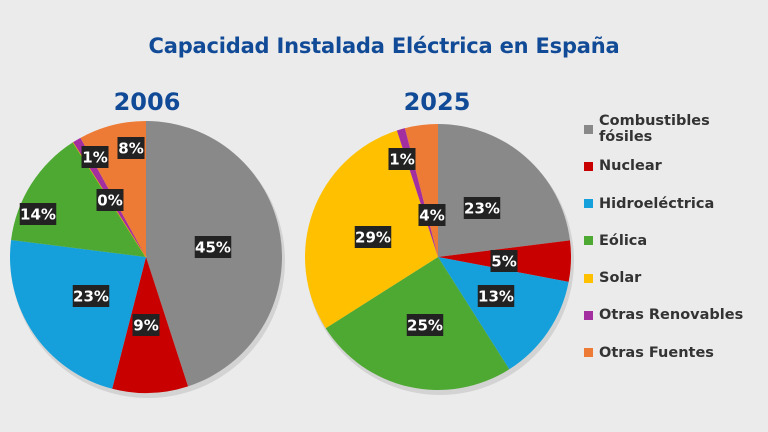 Image resolution: width=768 pixels, height=432 pixels. What do you see at coordinates (676, 278) in the screenshot?
I see `legend-item-solar: Solar` at bounding box center [676, 278].